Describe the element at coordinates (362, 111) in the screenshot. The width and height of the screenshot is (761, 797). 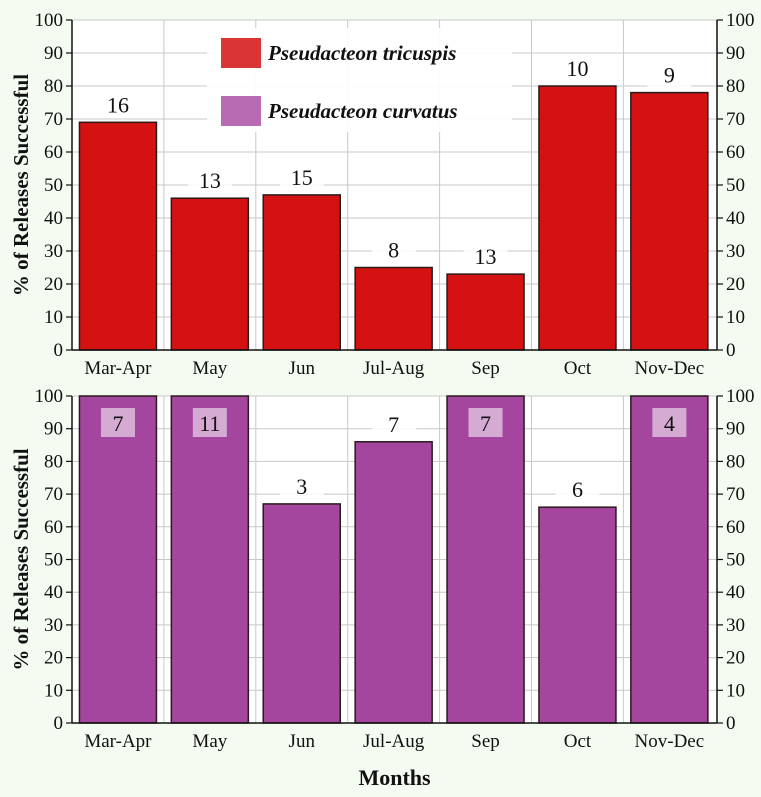
I see `legend-label: Pseudacteon curvatus` at that location.